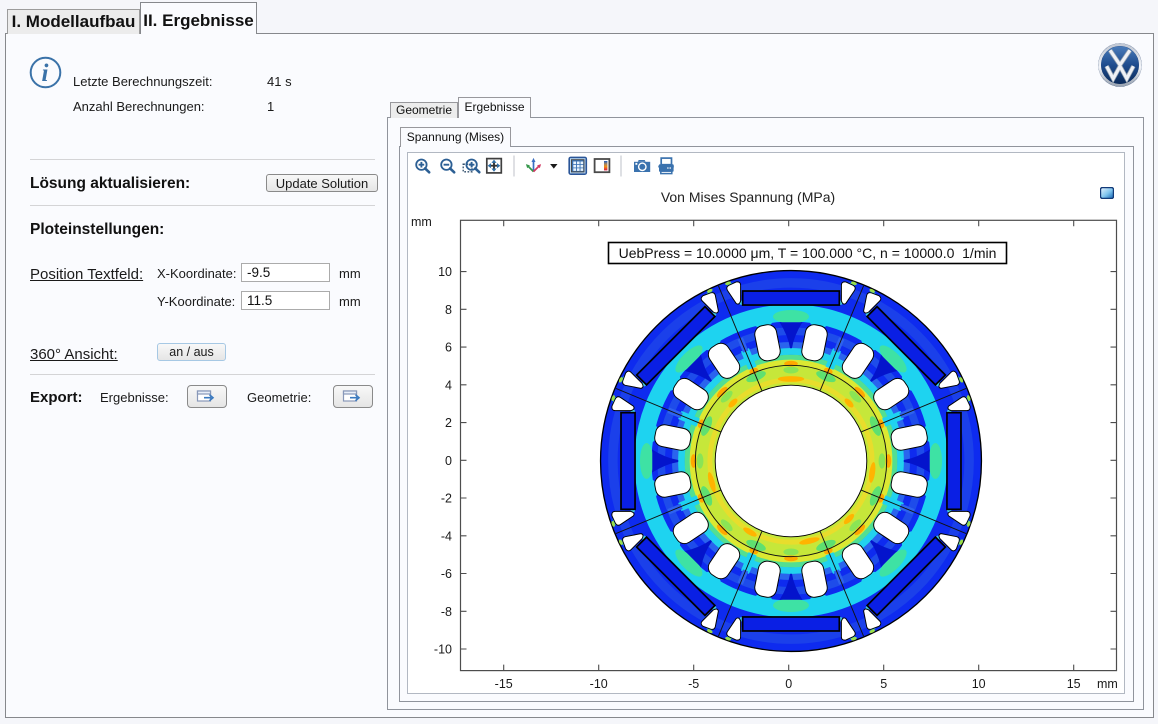 The width and height of the screenshot is (1158, 724). I want to click on svg-text: -8, so click(446, 612).